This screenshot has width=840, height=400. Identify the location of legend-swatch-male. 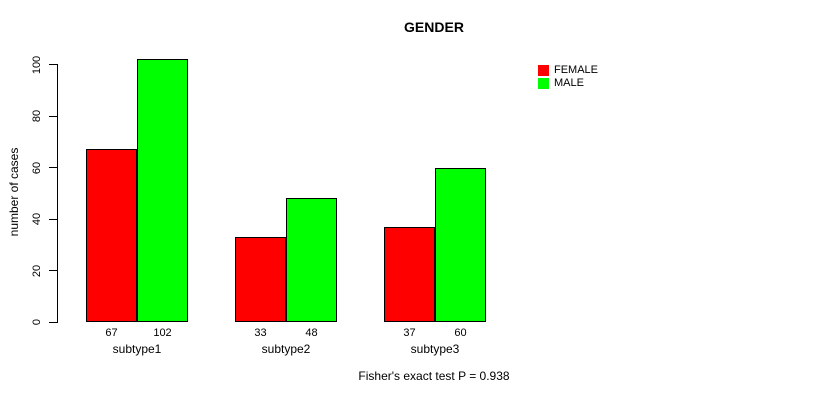
(543, 83).